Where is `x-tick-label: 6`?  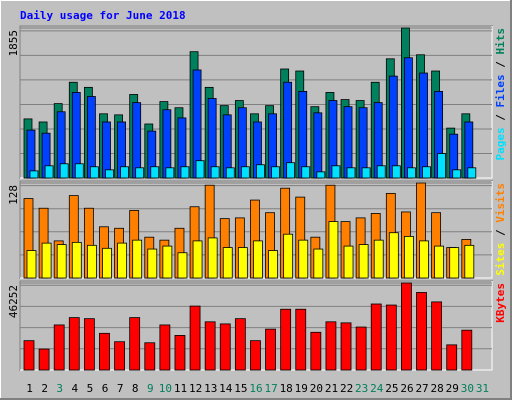 x-tick-label: 6 is located at coordinates (105, 388).